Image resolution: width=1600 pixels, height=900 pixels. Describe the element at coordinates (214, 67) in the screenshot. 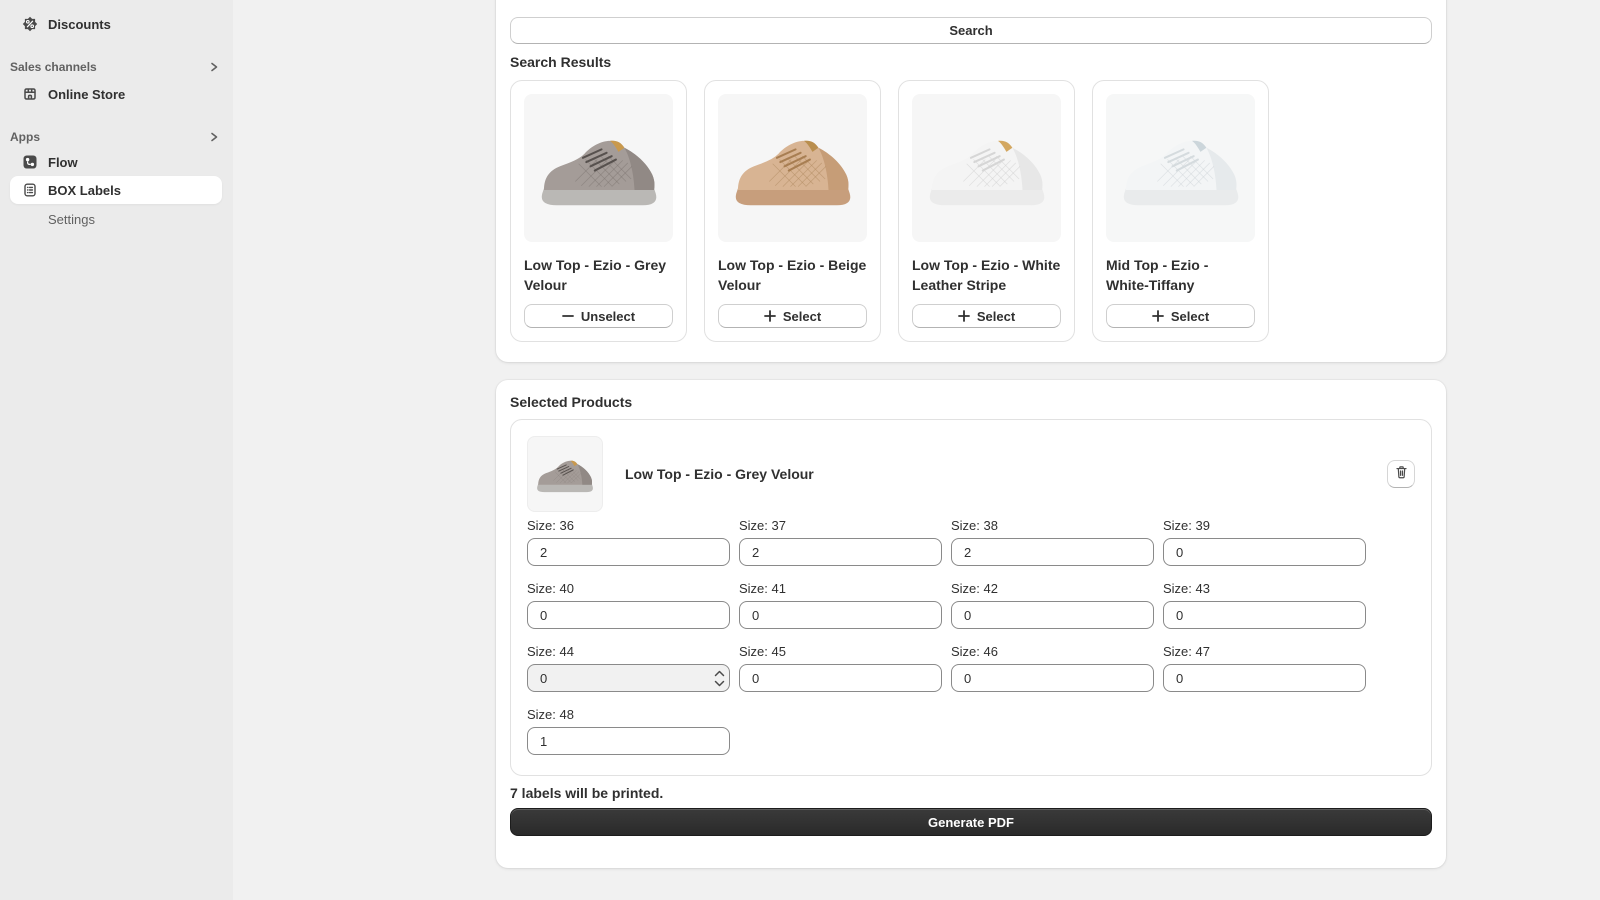

I see `chevron-right-icon` at that location.